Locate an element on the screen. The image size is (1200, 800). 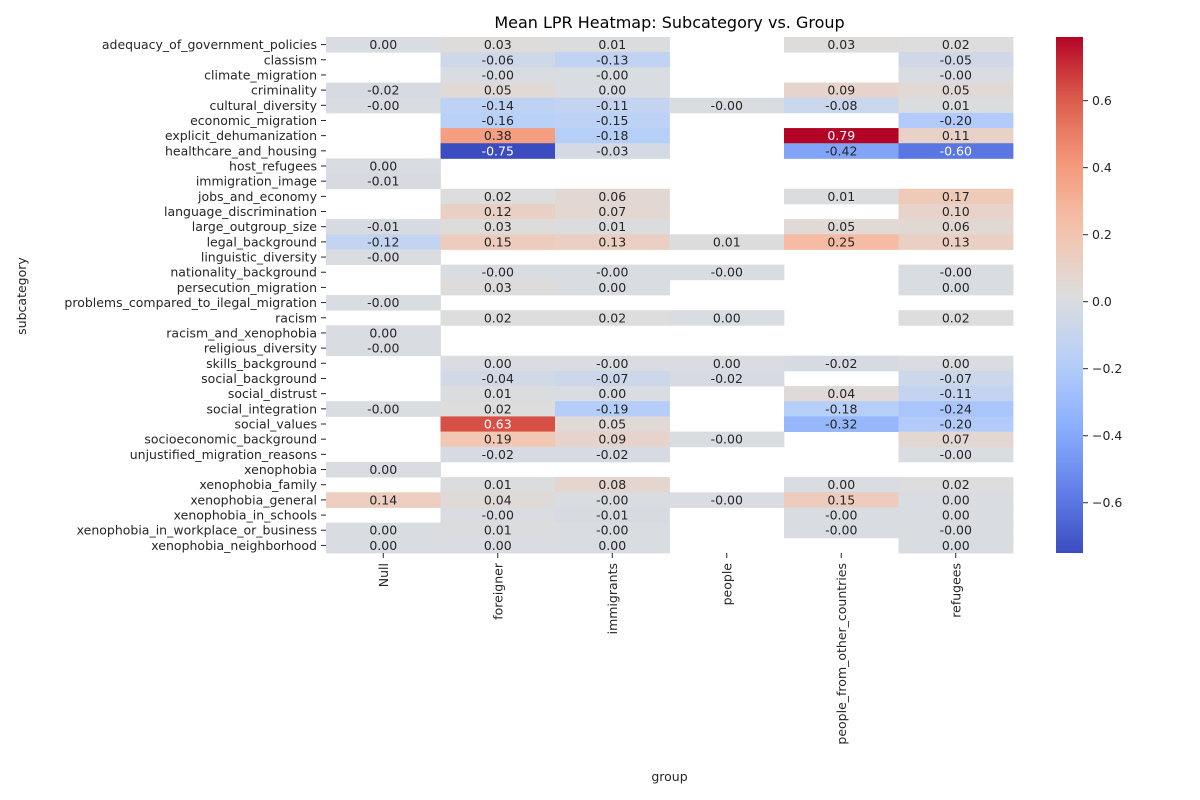
cell-value-label: -0.75 is located at coordinates (498, 150).